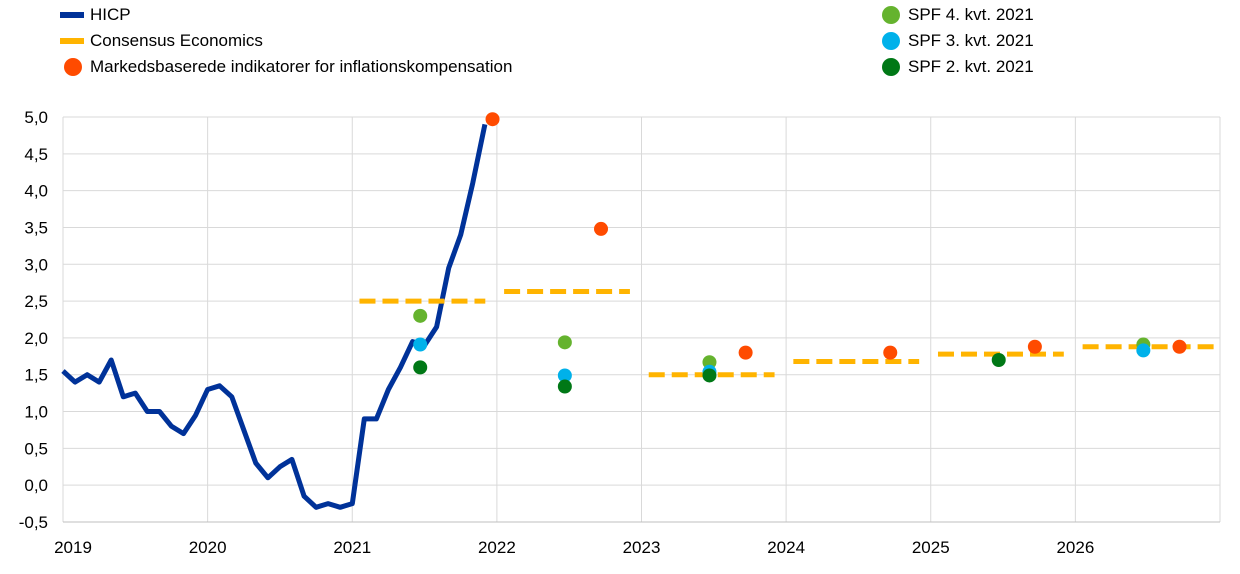 This screenshot has width=1240, height=574. What do you see at coordinates (971, 14) in the screenshot?
I see `legend-label: SPF 4. kvt. 2021` at bounding box center [971, 14].